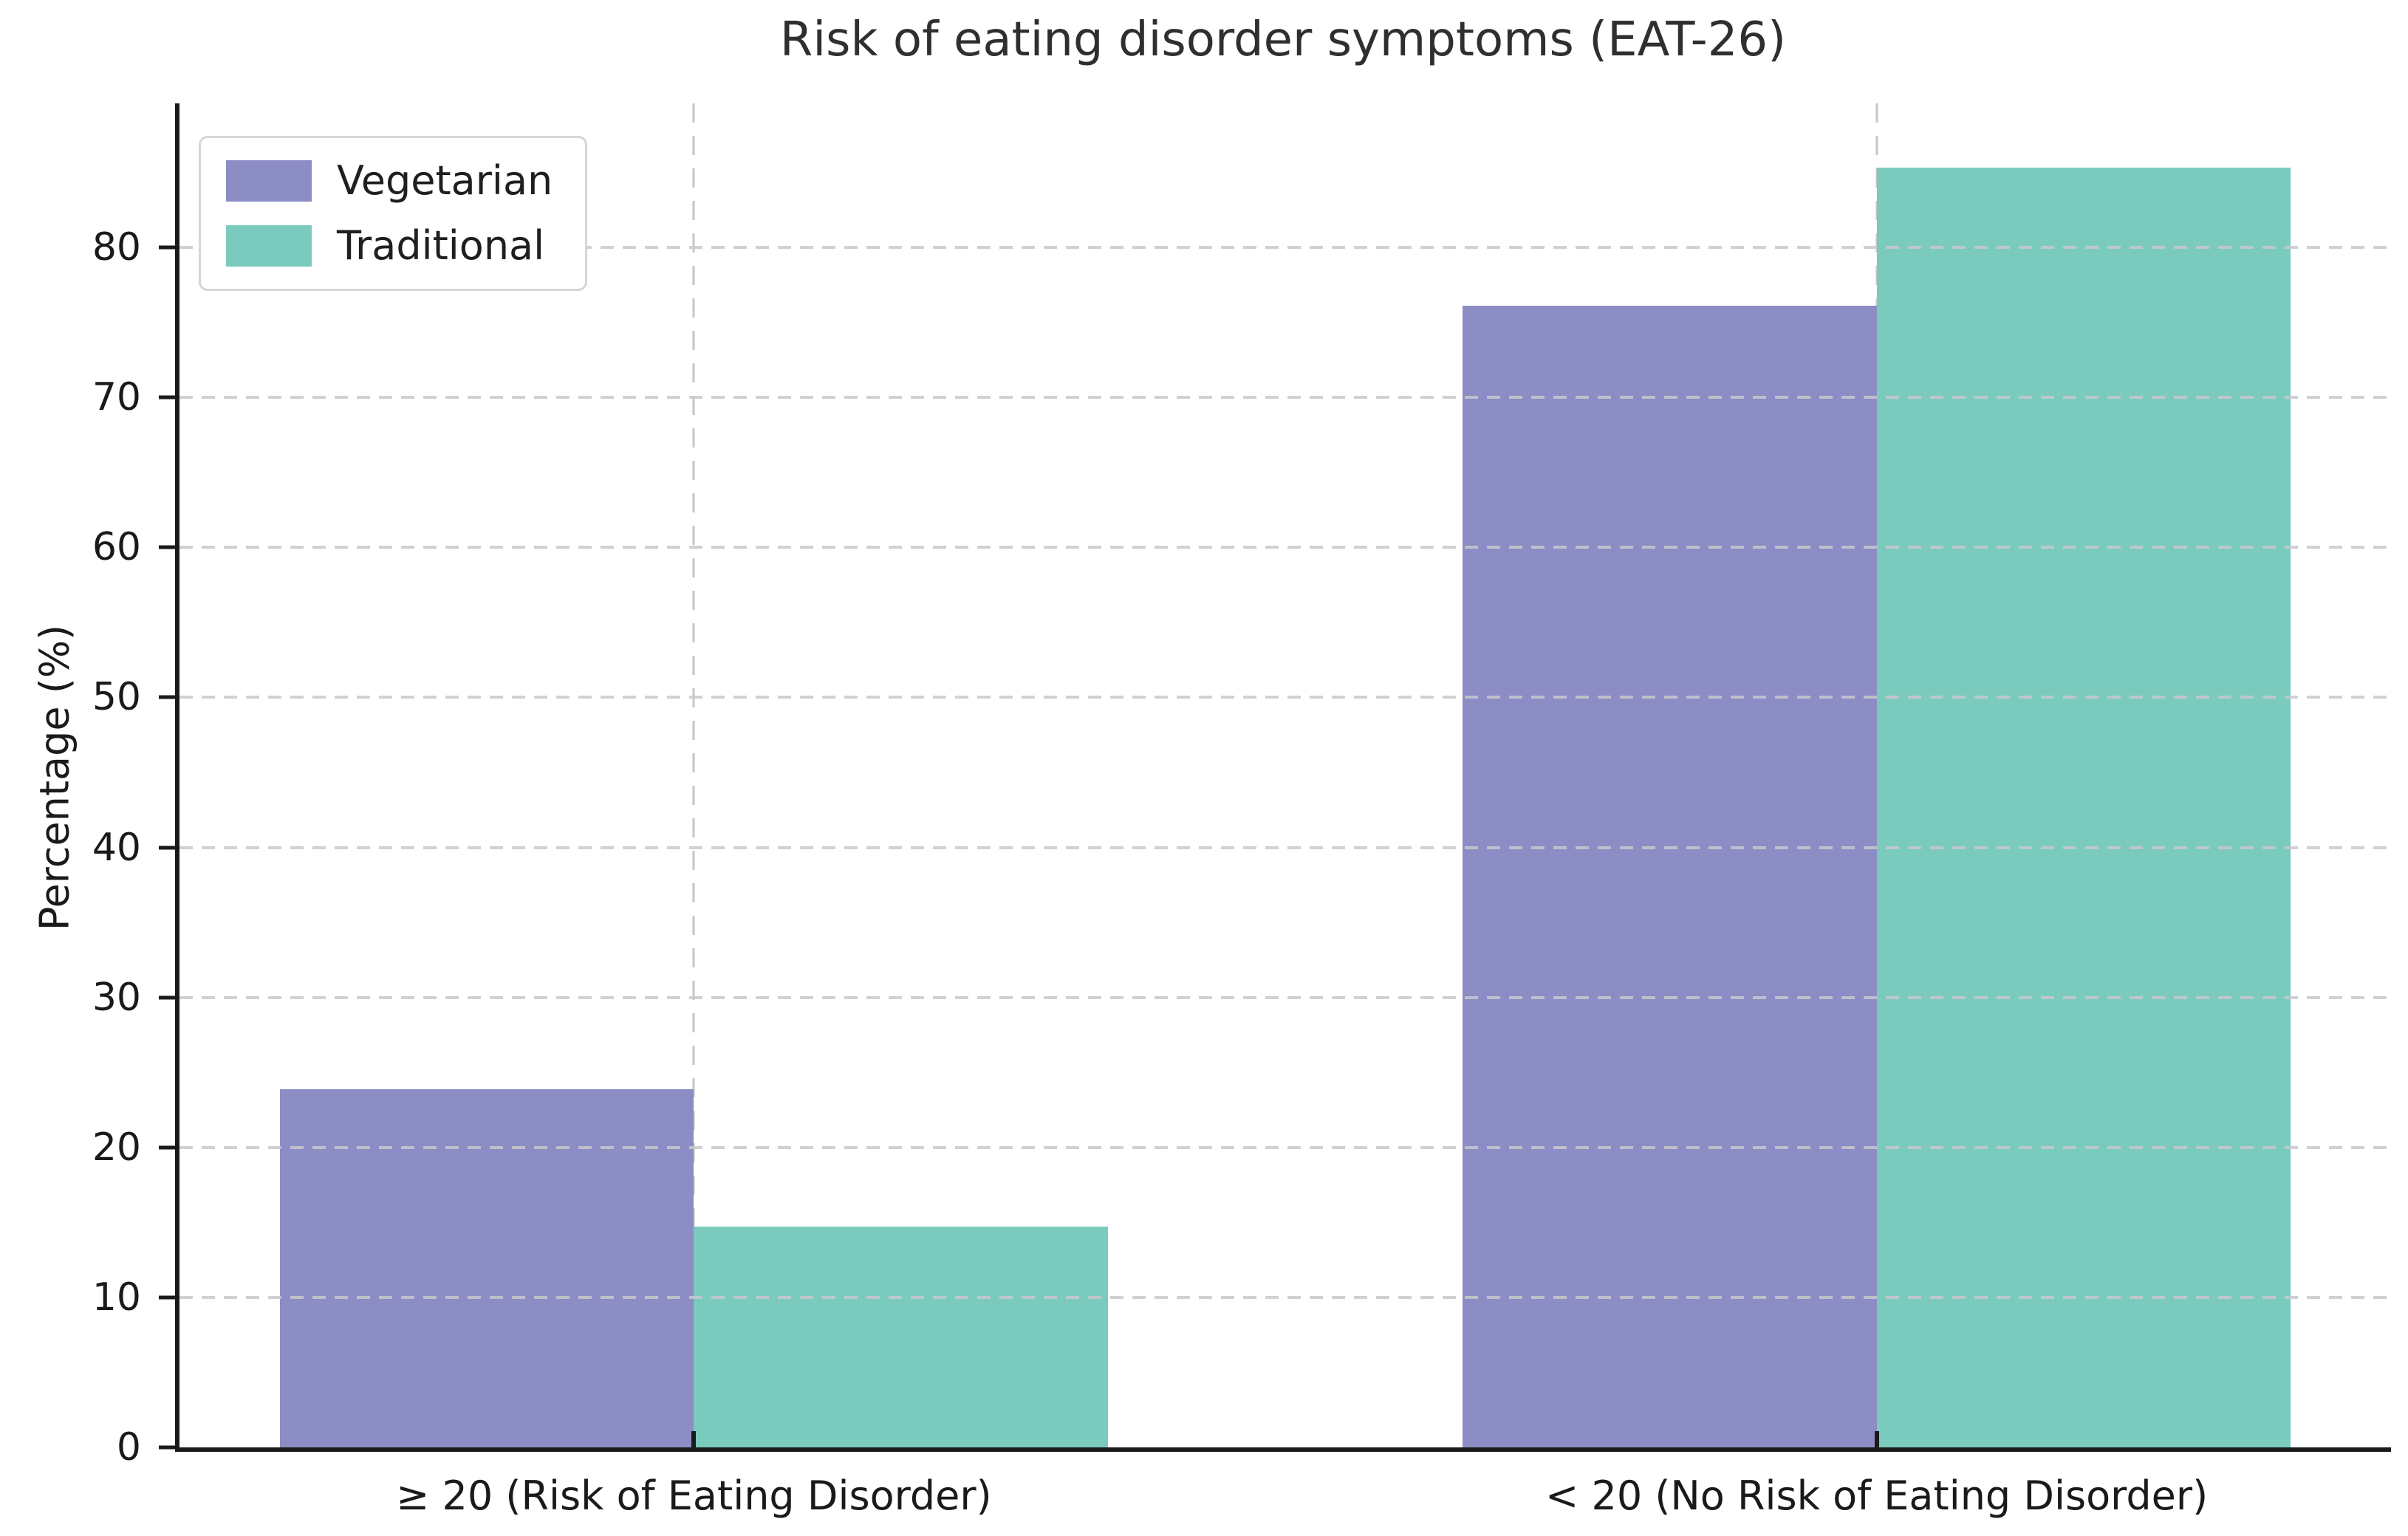 The height and width of the screenshot is (1536, 2408). I want to click on vegetarian-swatch-icon, so click(269, 181).